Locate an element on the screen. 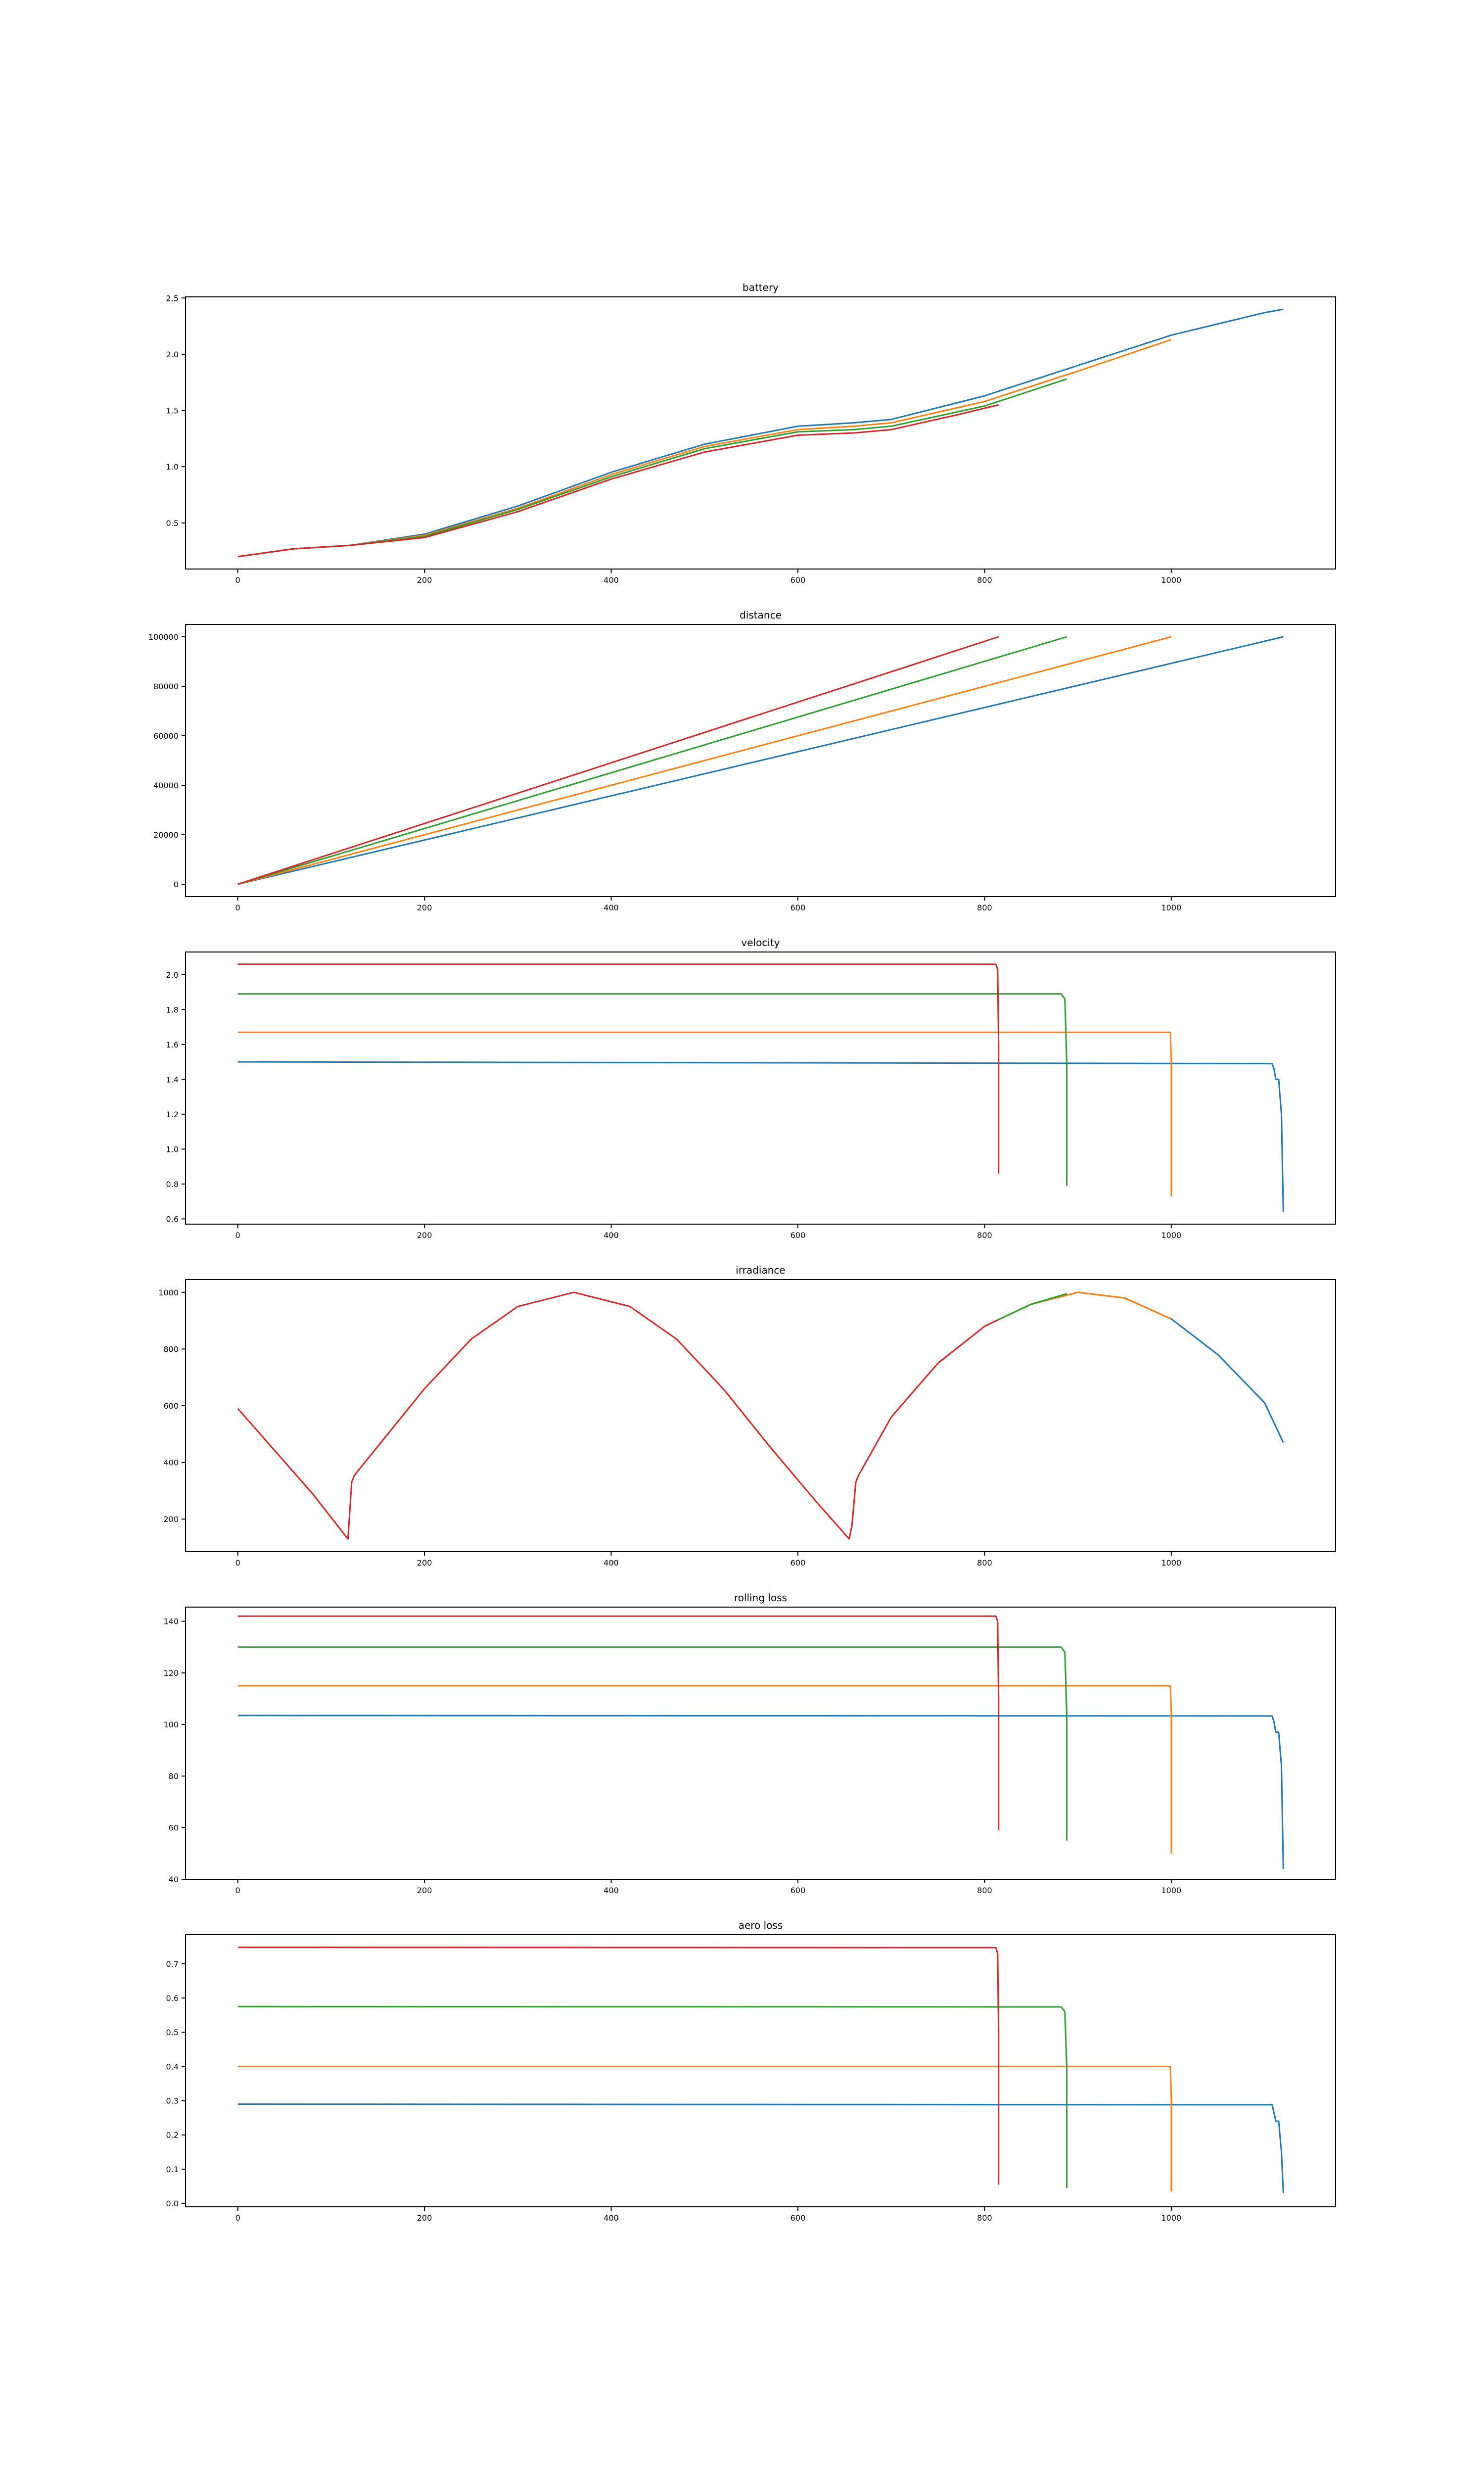 This screenshot has height=2474, width=1484. y-tick-label-aero-loss-2: 0.2 is located at coordinates (172, 2135).